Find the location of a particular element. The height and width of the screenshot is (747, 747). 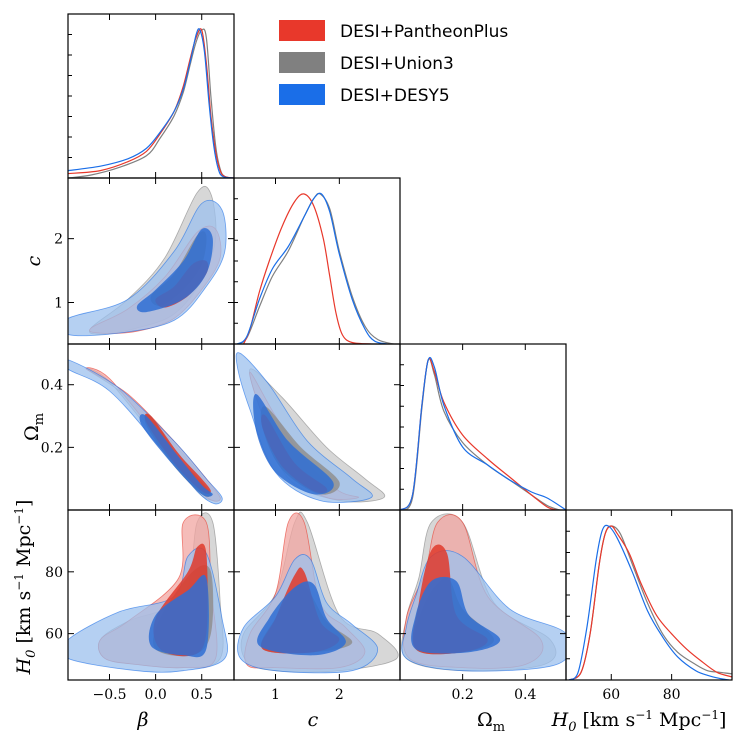

x-tick-label: 60 is located at coordinates (611, 695).